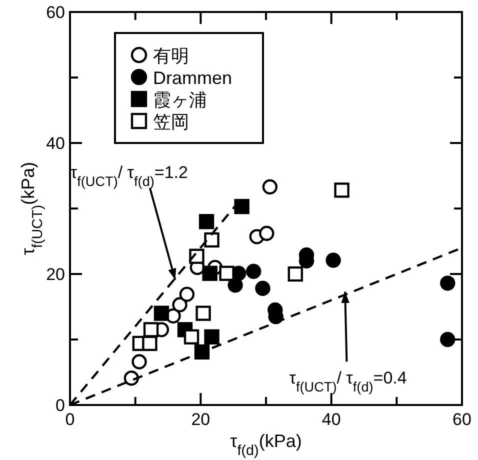  I want to click on y-tick-label: 0, so click(60, 405).